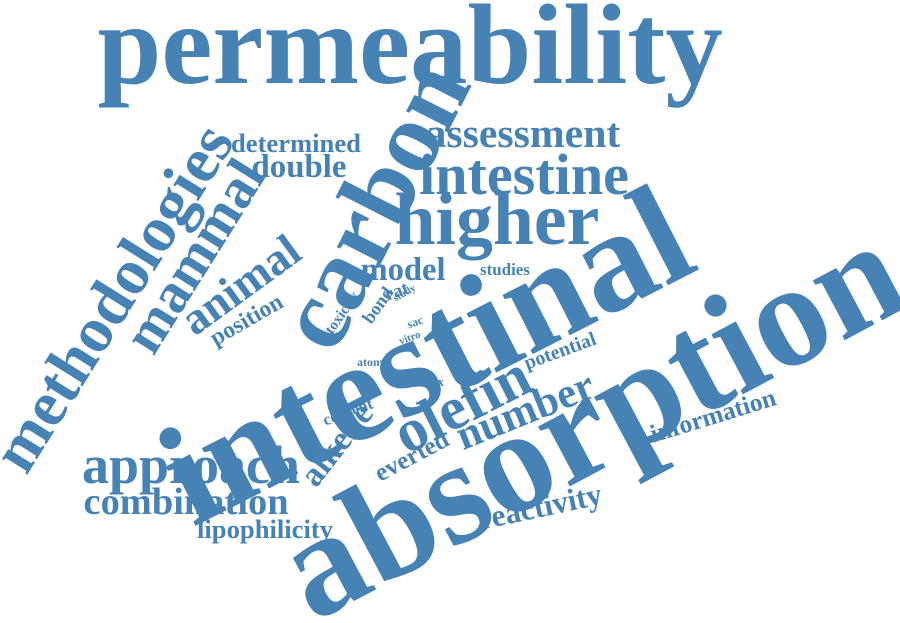 This screenshot has height=623, width=900. What do you see at coordinates (191, 465) in the screenshot?
I see `word-approach: approach` at bounding box center [191, 465].